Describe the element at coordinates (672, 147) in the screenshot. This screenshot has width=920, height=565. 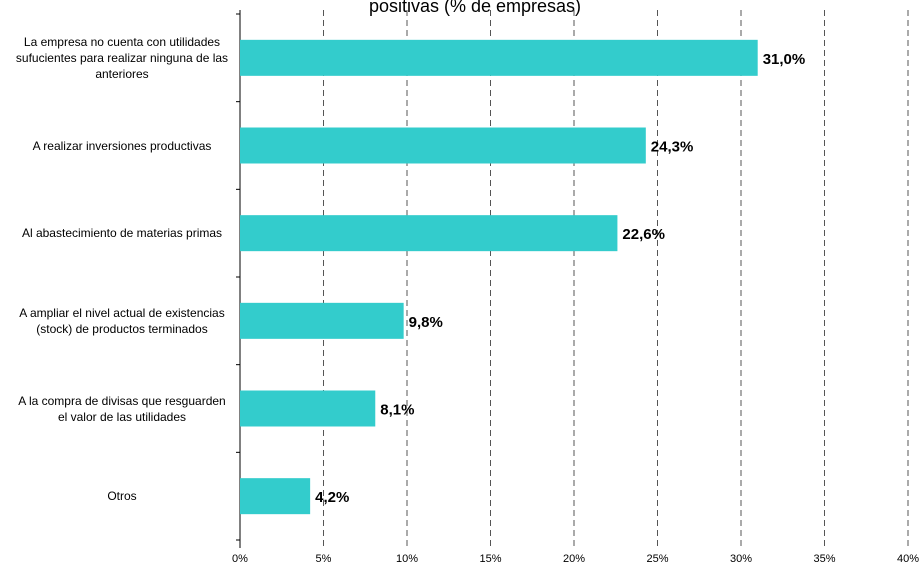
I see `value-label: 24,3%` at that location.